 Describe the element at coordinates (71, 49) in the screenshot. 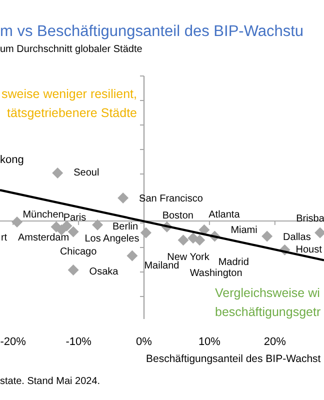

I see `chart-subtitle: um Durchschnitt globaler Städte` at that location.